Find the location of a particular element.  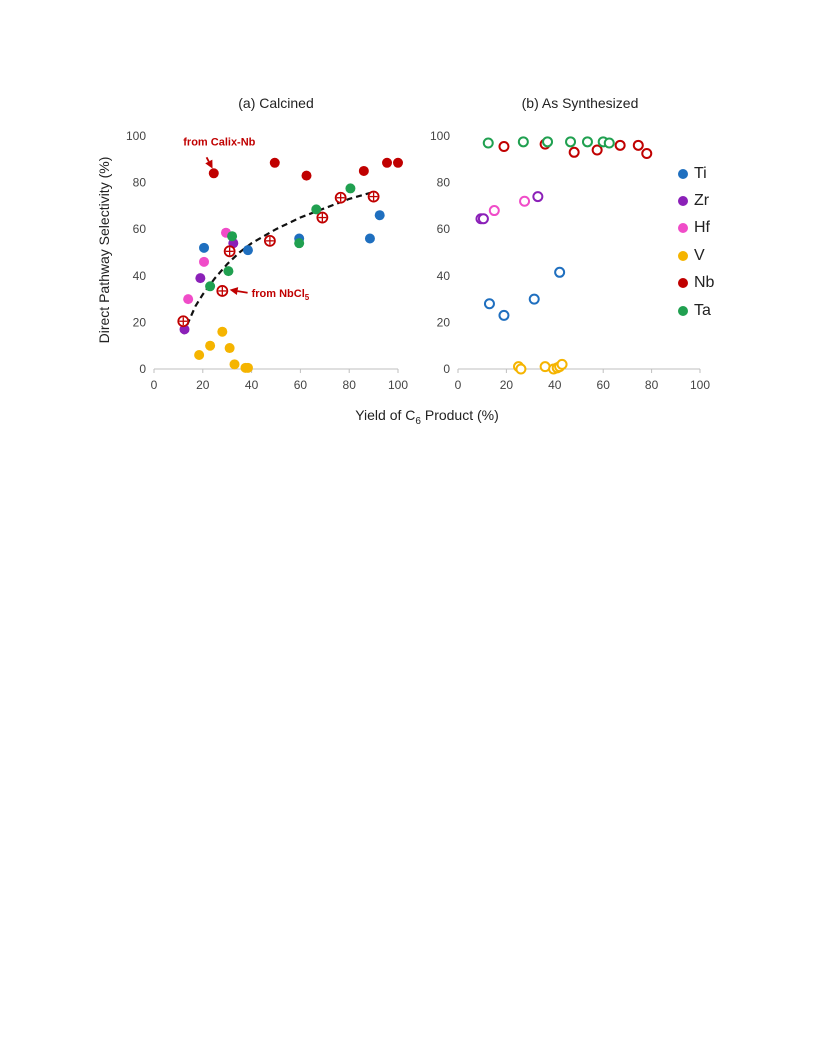

legend-item-v: V is located at coordinates (696, 255).